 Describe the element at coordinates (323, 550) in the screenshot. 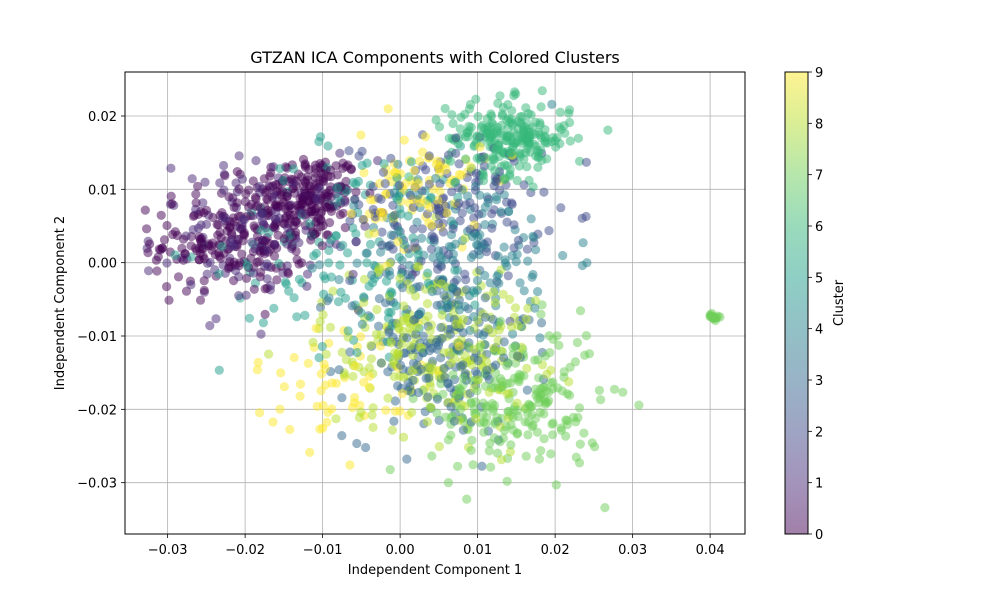

I see `x-tick-label: −0.01` at that location.